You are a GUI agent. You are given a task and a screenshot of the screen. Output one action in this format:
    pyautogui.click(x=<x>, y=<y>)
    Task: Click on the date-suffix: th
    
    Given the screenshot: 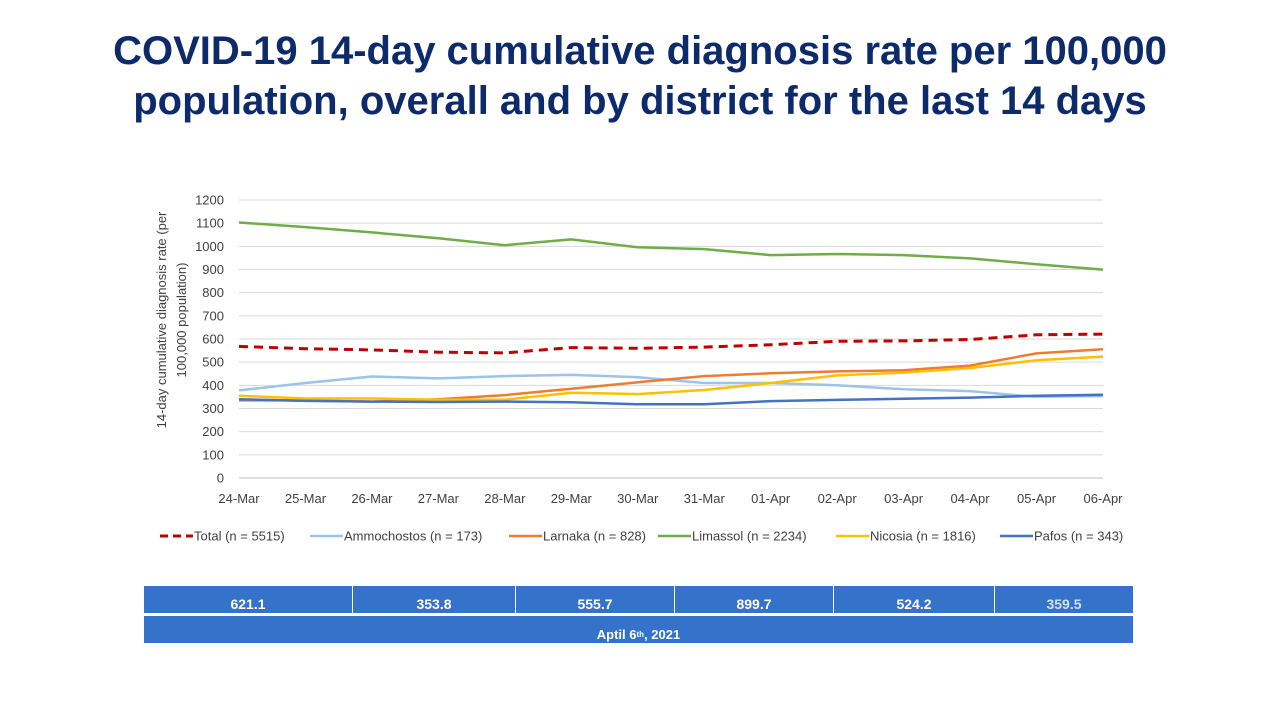 What is the action you would take?
    pyautogui.click(x=640, y=634)
    